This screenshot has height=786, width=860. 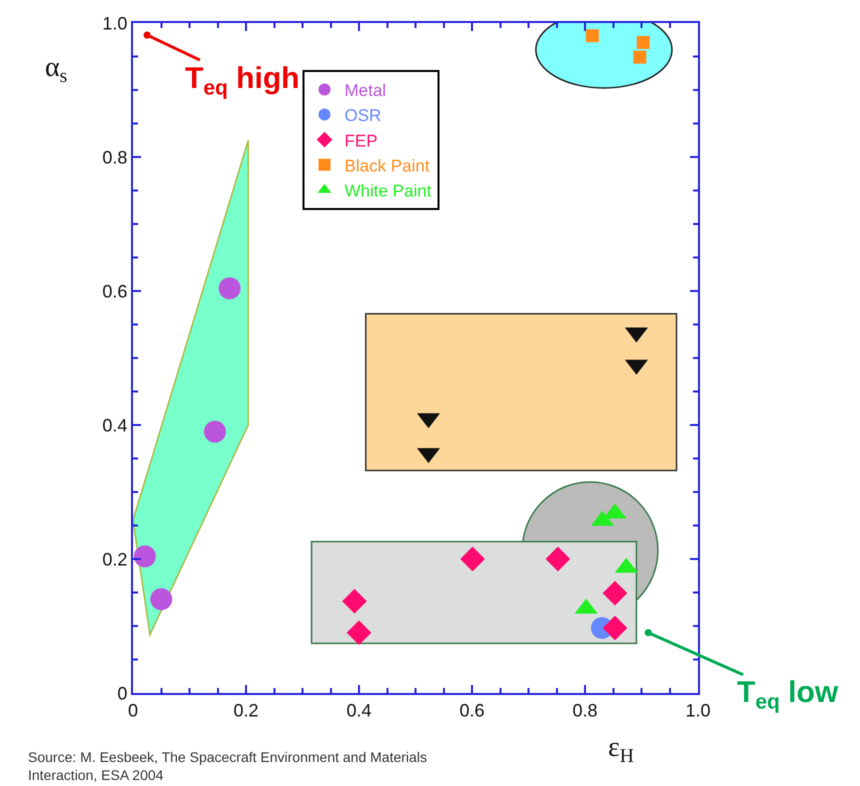 I want to click on annotation: T$_{eq}$ low, so click(x=788, y=695).